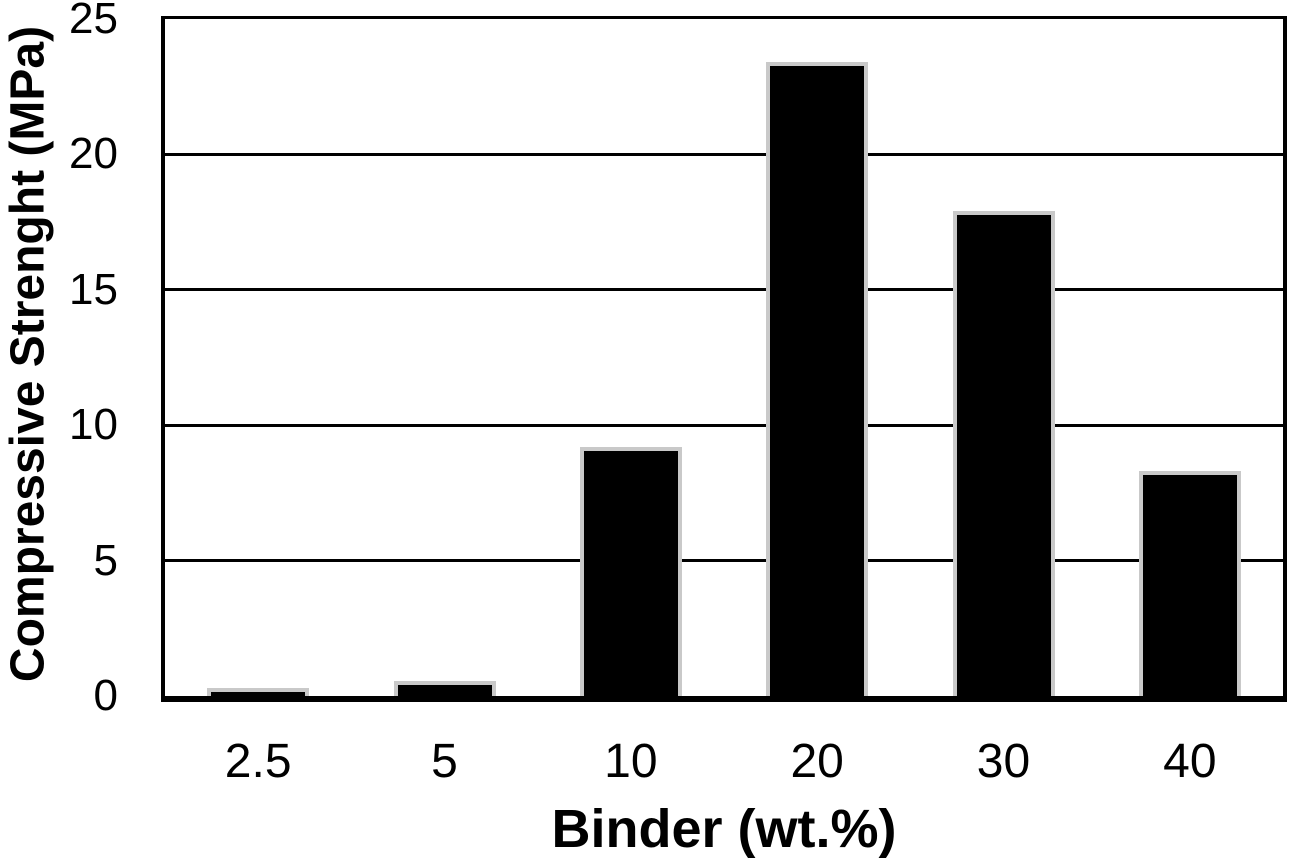 The image size is (1291, 868). Describe the element at coordinates (258, 761) in the screenshot. I see `x-tick-label: 2.5` at that location.